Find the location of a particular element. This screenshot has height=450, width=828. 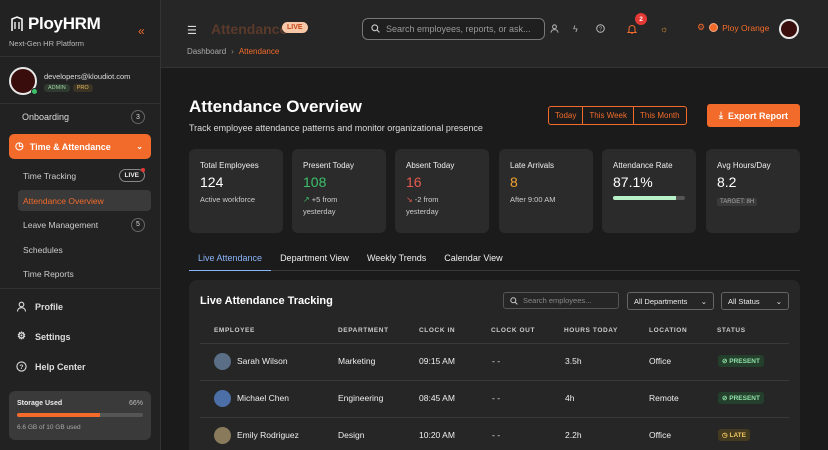

export-report-button: ⤓ Export Report is located at coordinates (753, 115).